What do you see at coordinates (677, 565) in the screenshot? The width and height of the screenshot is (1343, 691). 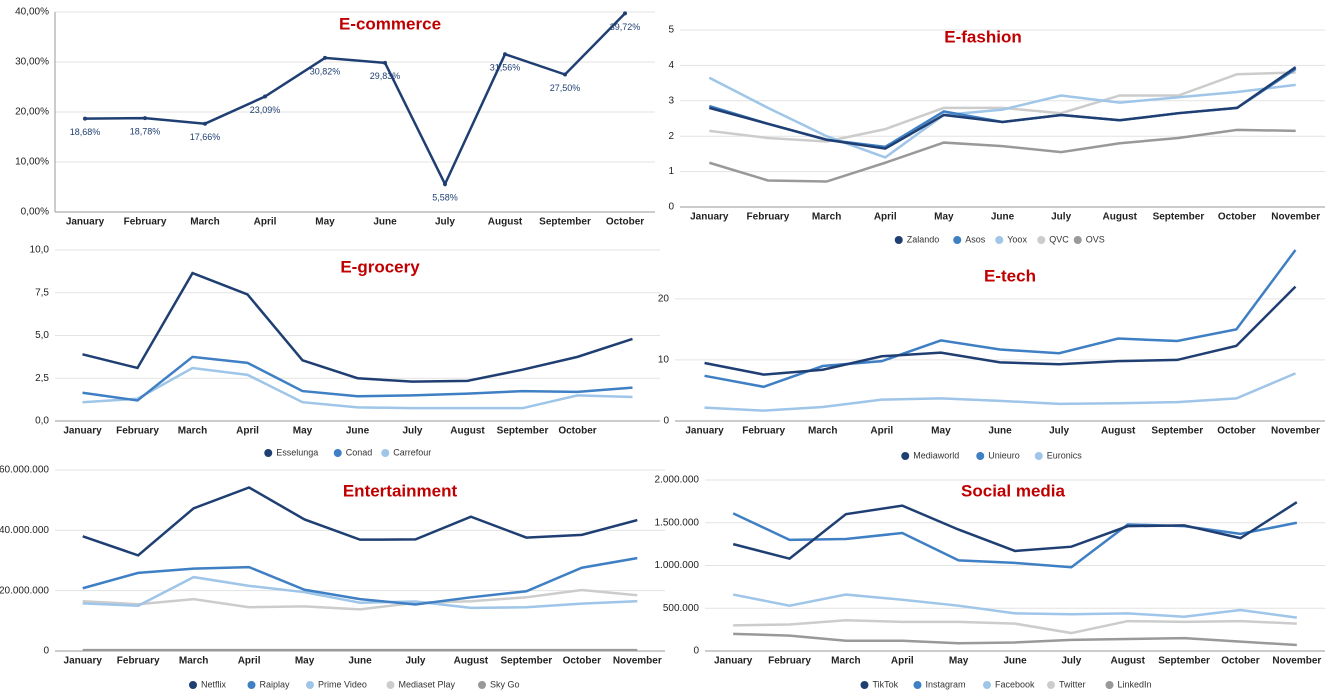 I see `y-tick-label: 1.000.000` at bounding box center [677, 565].